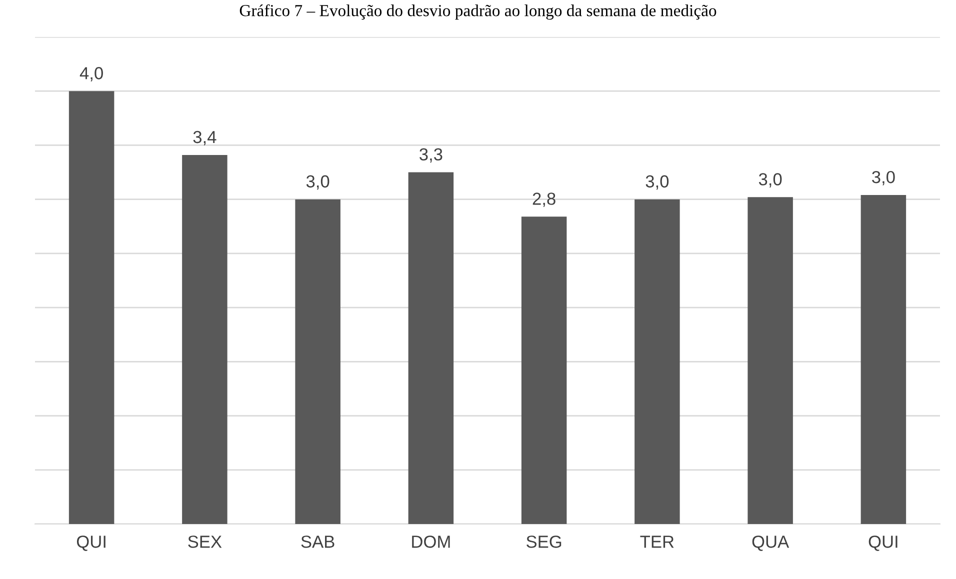 The image size is (956, 579). Describe the element at coordinates (544, 199) in the screenshot. I see `data-label: 2,8` at that location.